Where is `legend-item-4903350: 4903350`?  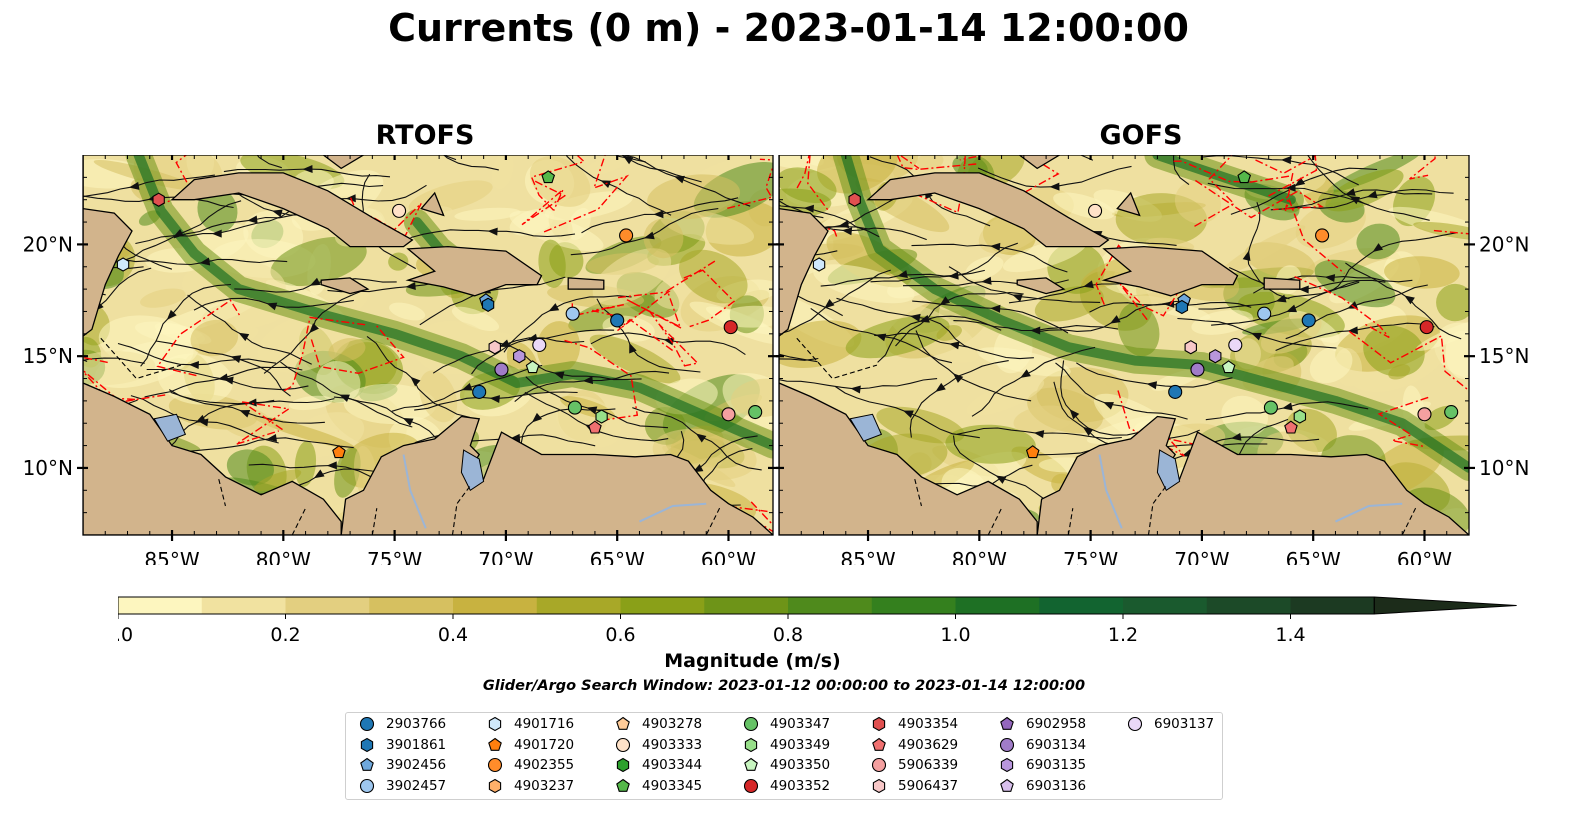 legend-item-4903350: 4903350 is located at coordinates (785, 765).